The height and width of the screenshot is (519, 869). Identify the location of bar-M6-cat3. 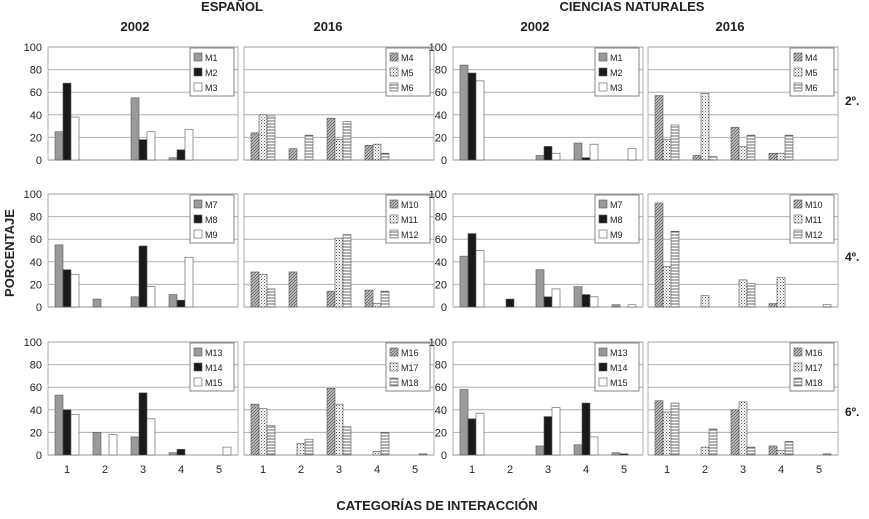
(751, 147).